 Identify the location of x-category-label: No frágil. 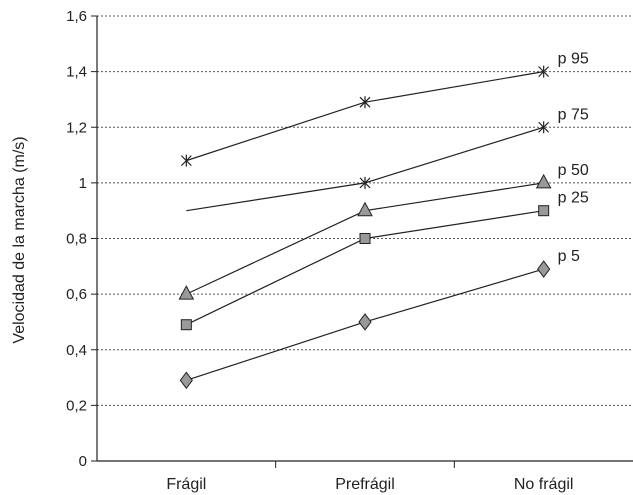
(544, 484).